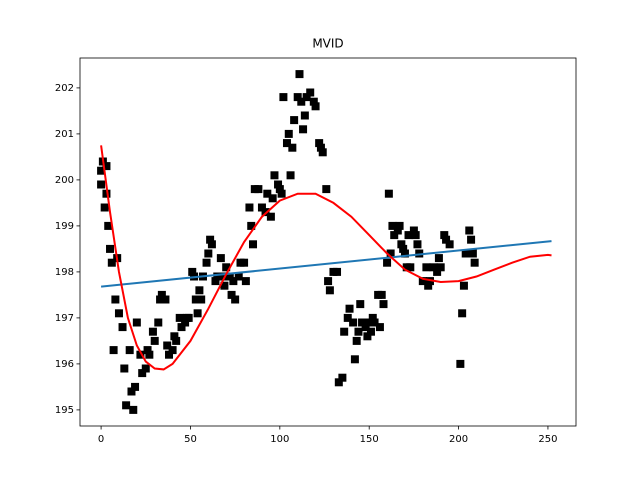  I want to click on linear-fit, so click(326, 264).